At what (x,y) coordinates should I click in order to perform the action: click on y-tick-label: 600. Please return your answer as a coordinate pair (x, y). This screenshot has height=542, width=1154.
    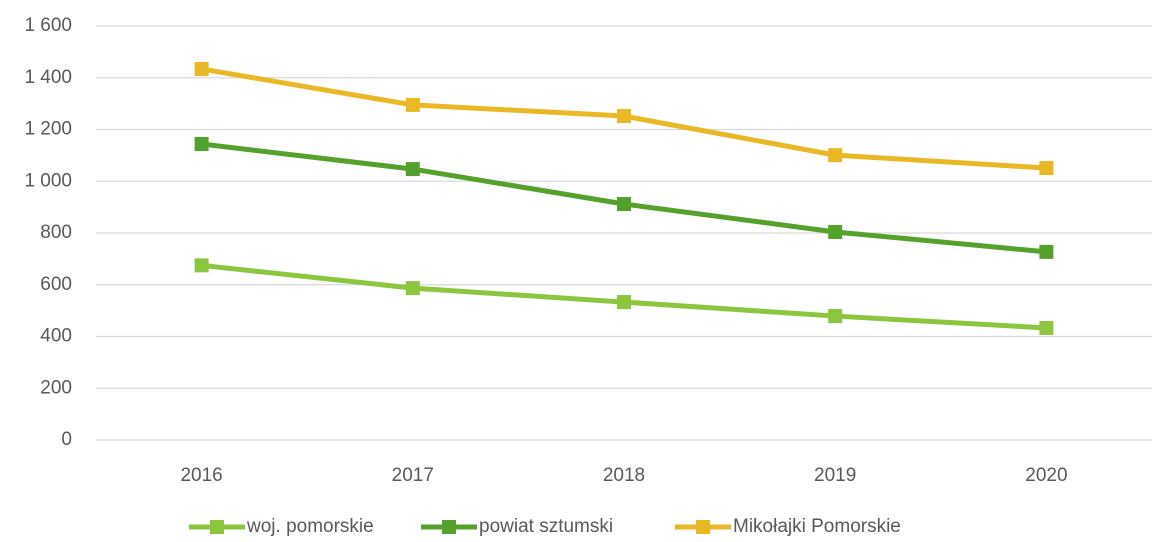
    Looking at the image, I should click on (56, 284).